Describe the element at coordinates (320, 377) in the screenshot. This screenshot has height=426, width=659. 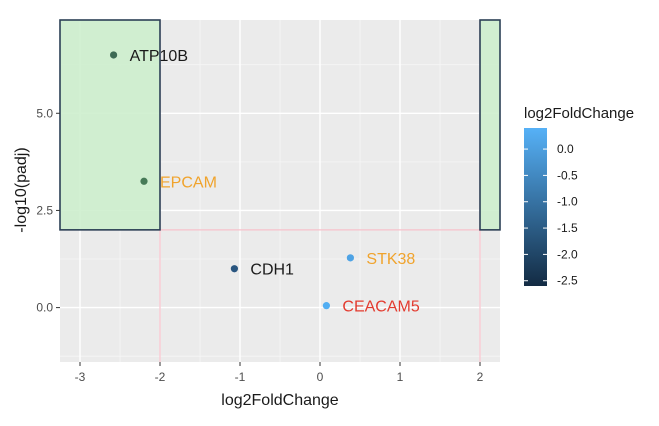
I see `x-tick-label: 0` at that location.